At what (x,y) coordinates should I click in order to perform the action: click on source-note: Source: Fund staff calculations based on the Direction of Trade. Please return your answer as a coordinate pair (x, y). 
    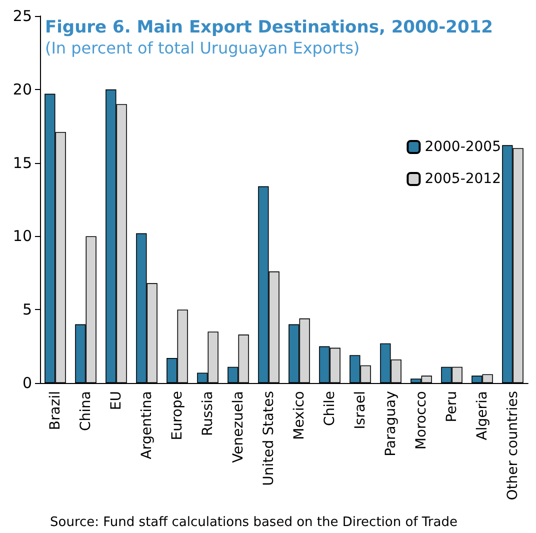
    Looking at the image, I should click on (254, 522).